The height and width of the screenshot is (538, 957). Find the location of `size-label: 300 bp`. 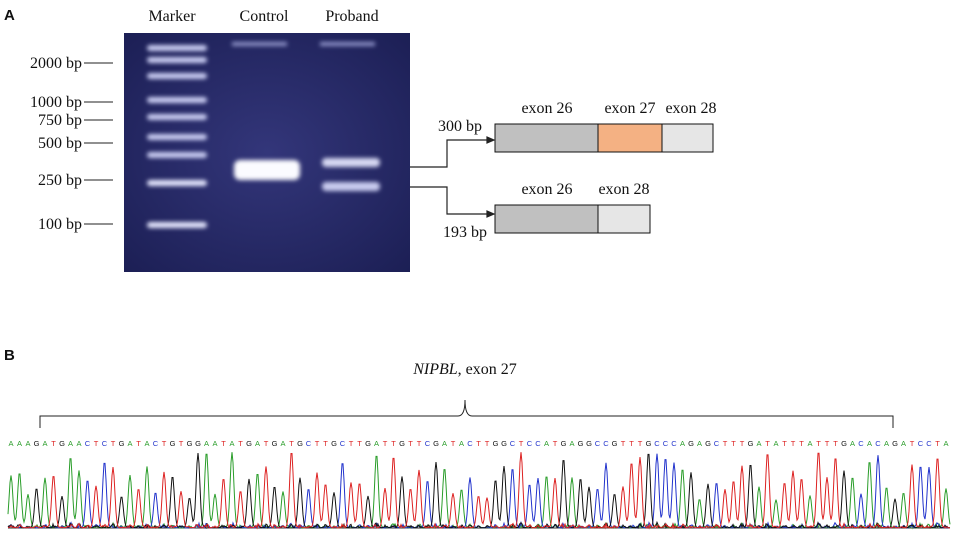

size-label: 300 bp is located at coordinates (460, 126).